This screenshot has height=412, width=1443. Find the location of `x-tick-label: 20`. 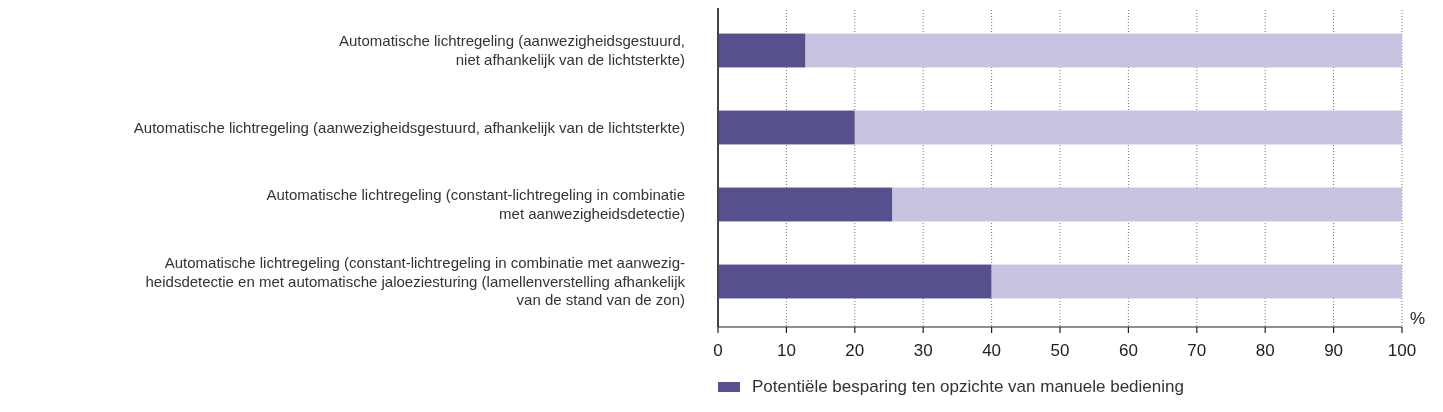

x-tick-label: 20 is located at coordinates (855, 350).